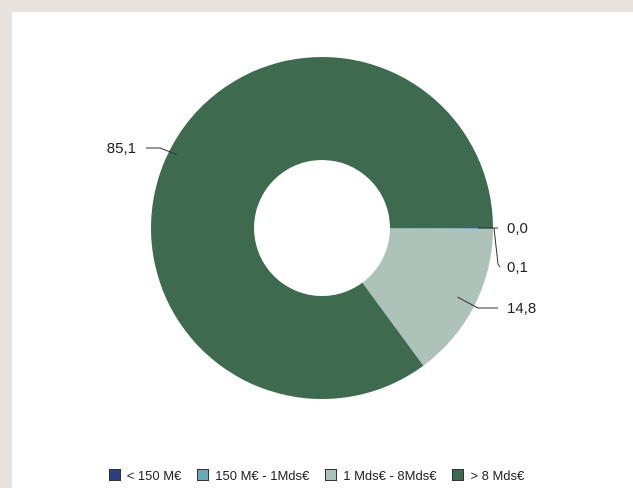  Describe the element at coordinates (121, 148) in the screenshot. I see `data-label-3: 85,1` at that location.